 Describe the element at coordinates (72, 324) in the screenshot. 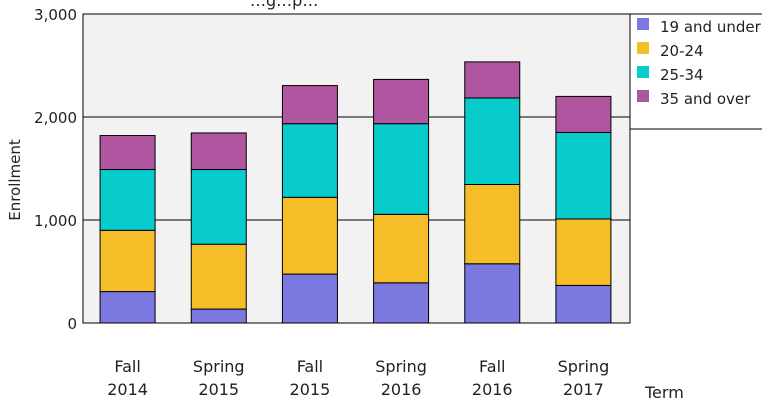

I see `y-tick-label: 0` at that location.